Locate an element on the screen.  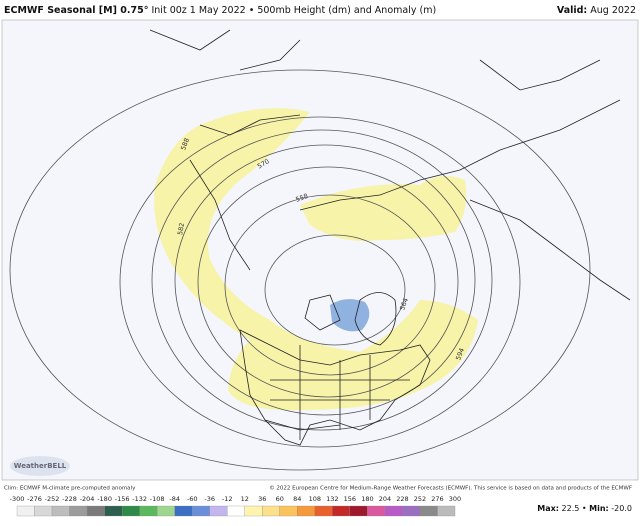
min-value: -20.0 is located at coordinates (621, 508).